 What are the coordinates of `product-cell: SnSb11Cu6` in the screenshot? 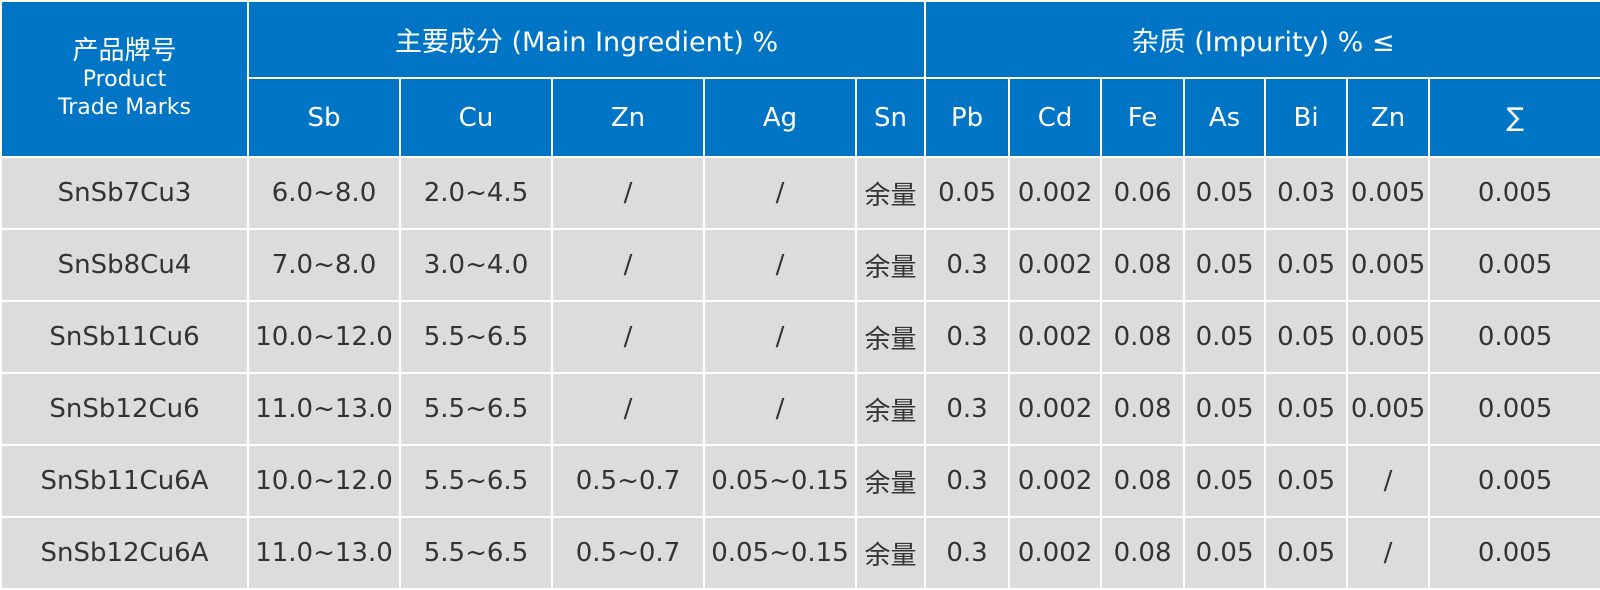 It's located at (124, 337).